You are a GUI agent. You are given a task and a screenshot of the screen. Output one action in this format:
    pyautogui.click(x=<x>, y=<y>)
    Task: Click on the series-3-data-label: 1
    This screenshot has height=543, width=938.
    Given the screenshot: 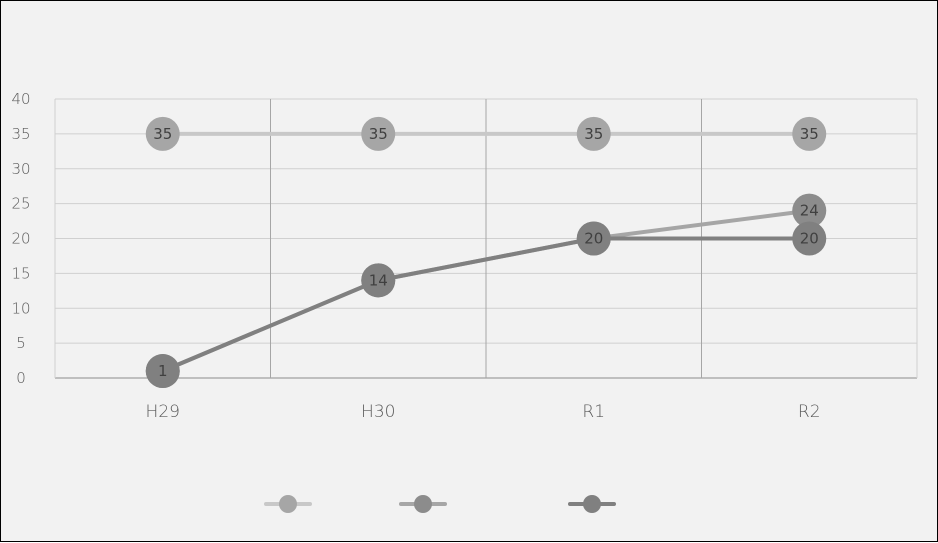 What is the action you would take?
    pyautogui.click(x=163, y=371)
    